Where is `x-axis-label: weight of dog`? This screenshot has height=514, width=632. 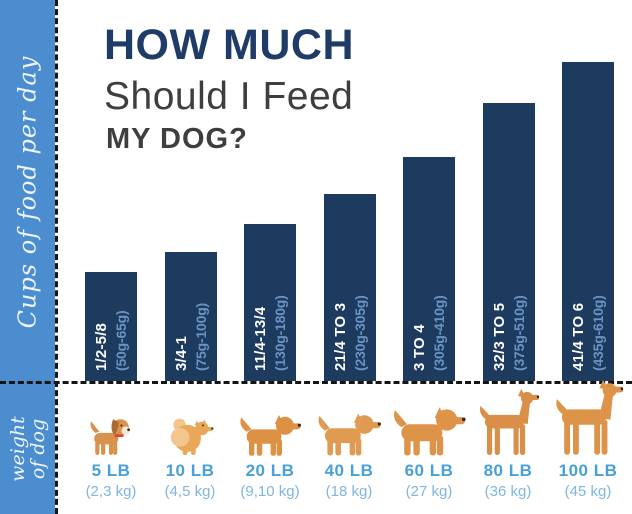
x-axis-label: weight of dog is located at coordinates (27, 448).